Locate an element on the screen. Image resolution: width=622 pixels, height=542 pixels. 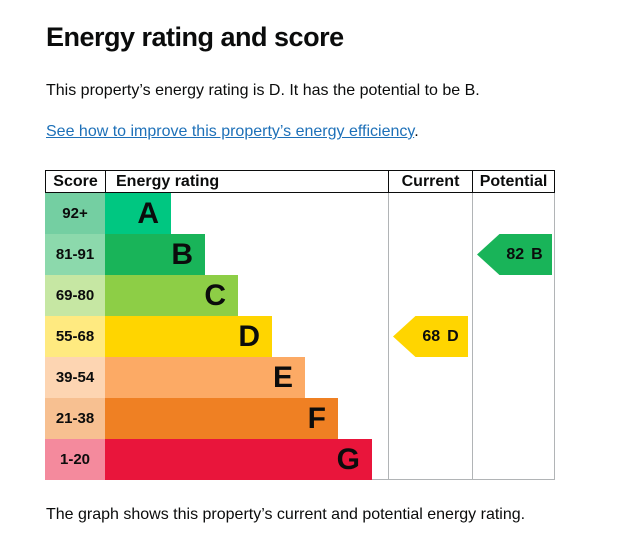
current-score: 68 is located at coordinates (431, 336).